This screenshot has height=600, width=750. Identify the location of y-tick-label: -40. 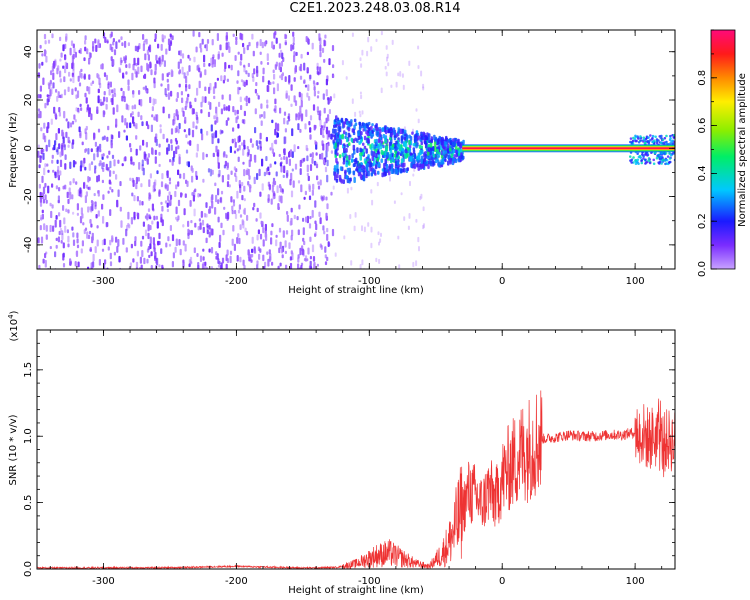
(28, 245).